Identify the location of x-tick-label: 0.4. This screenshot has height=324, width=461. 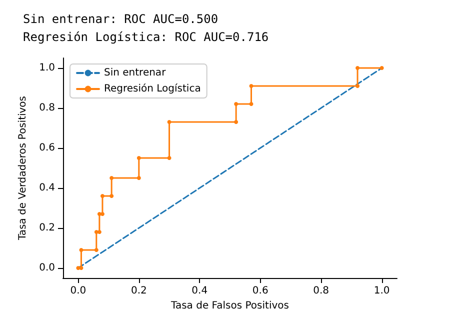
(200, 291).